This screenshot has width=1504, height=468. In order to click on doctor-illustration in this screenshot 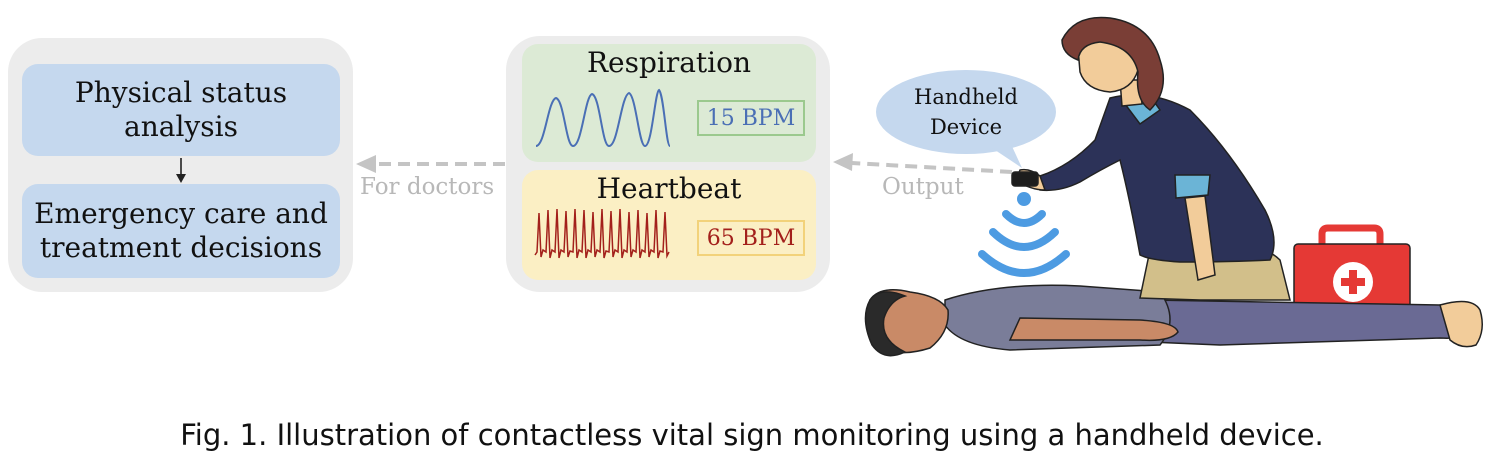, I will do `click(1151, 158)`.